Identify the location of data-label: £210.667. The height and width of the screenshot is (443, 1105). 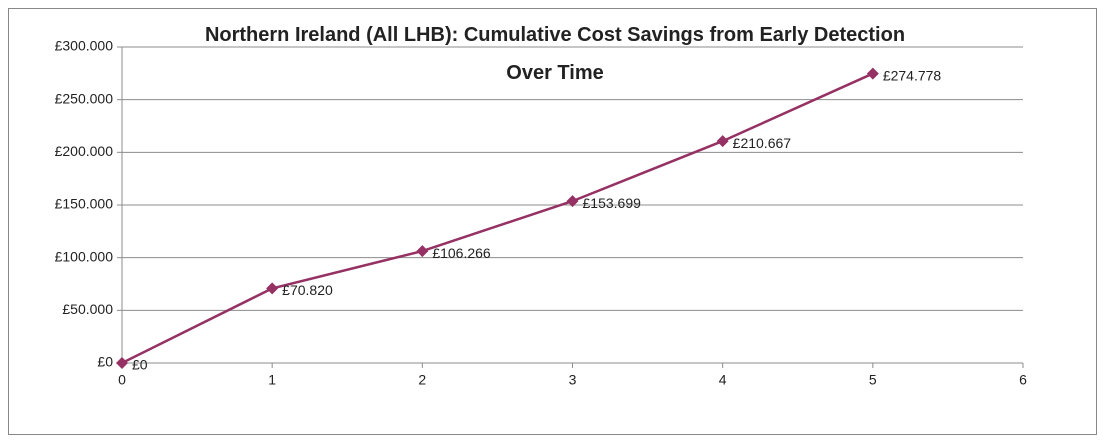
(762, 143).